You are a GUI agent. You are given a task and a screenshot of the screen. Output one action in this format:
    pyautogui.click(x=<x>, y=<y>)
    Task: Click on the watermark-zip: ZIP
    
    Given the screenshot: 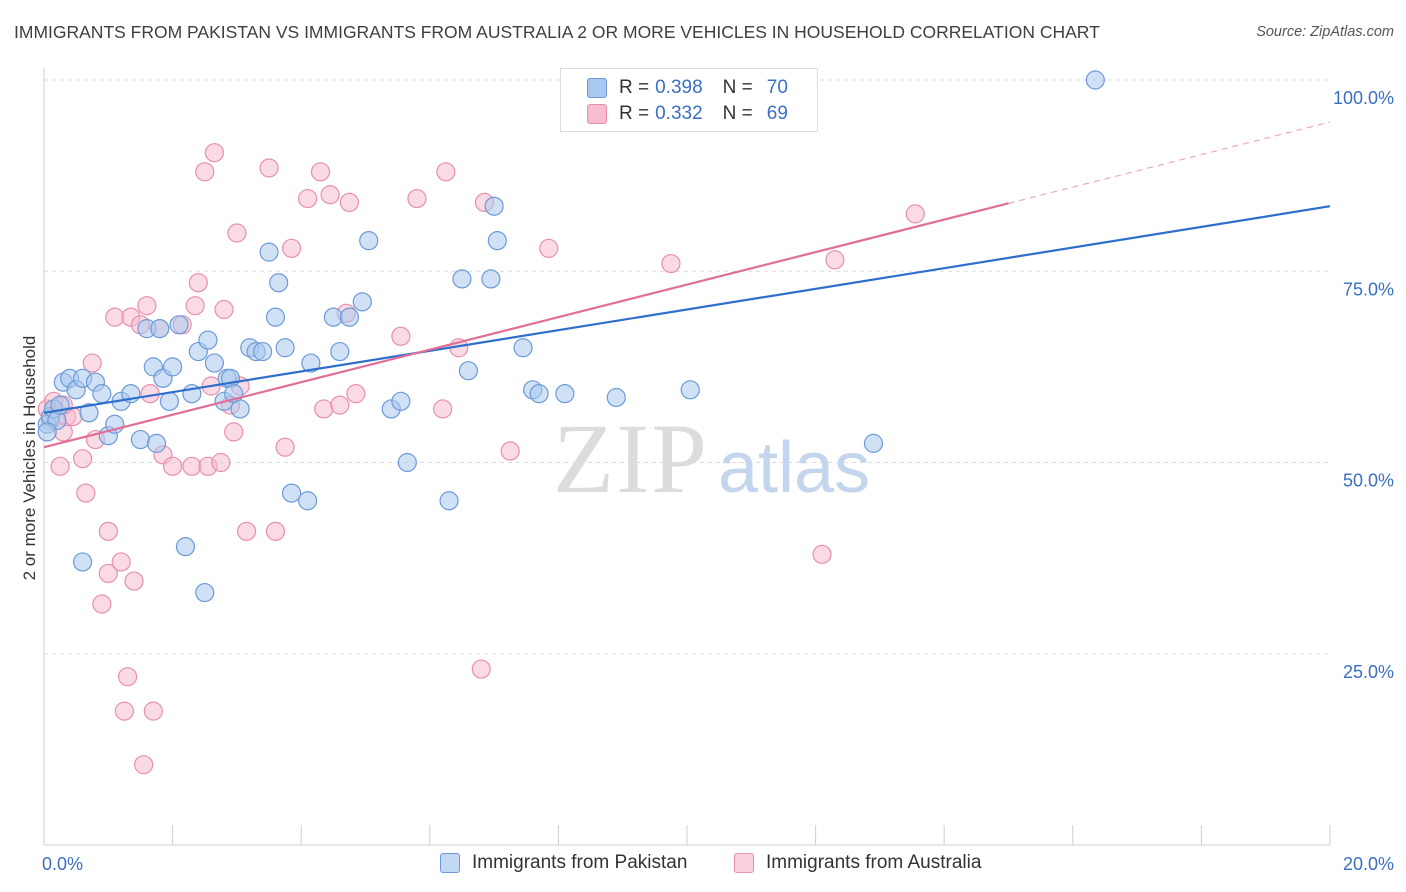 What is the action you would take?
    pyautogui.click(x=631, y=458)
    